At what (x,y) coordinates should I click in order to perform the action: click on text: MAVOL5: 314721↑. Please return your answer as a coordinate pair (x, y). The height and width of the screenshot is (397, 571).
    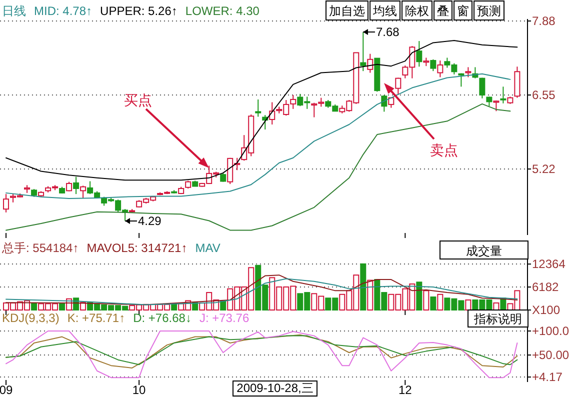
    Looking at the image, I should click on (137, 248).